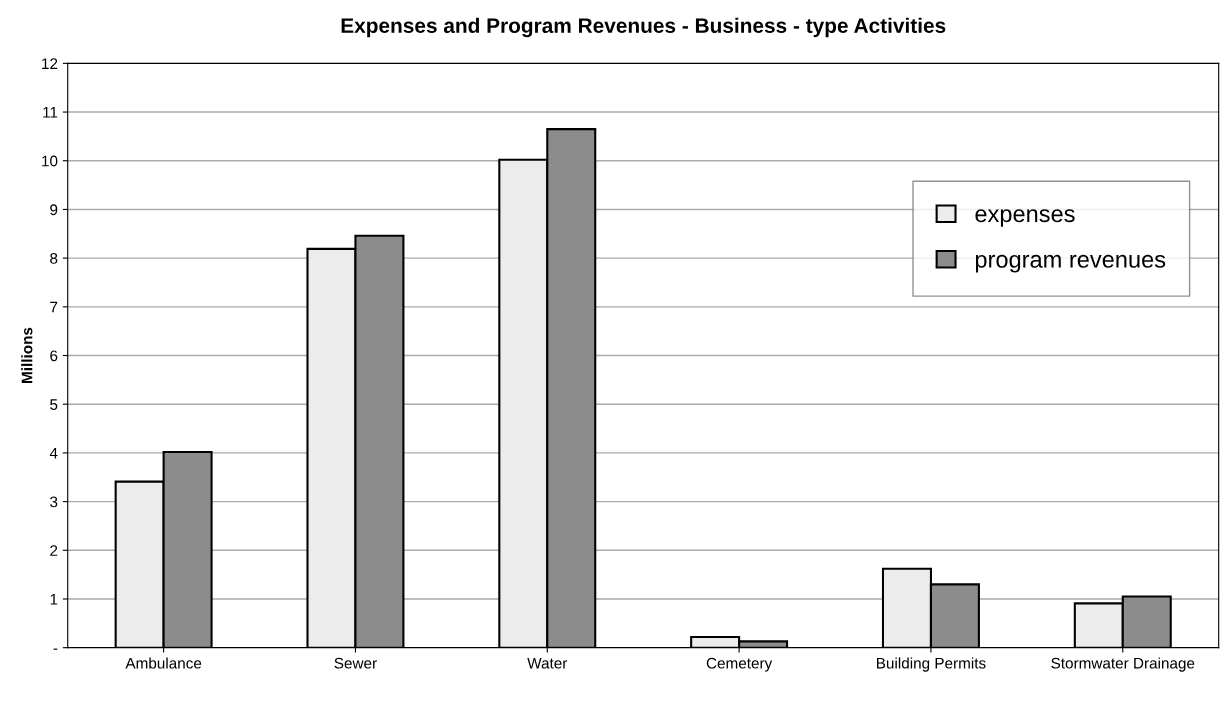 The image size is (1231, 704). Describe the element at coordinates (1025, 218) in the screenshot. I see `legend-label: expenses` at that location.